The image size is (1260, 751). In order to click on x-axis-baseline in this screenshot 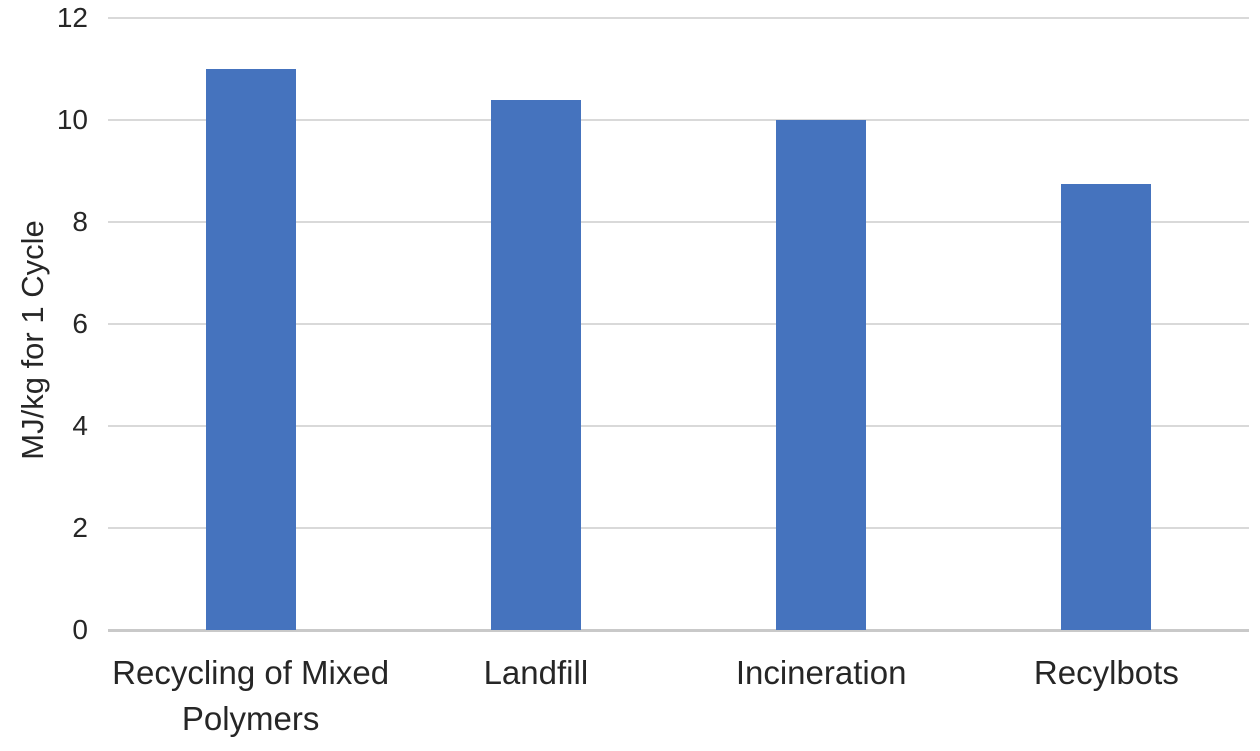, I will do `click(678, 630)`.